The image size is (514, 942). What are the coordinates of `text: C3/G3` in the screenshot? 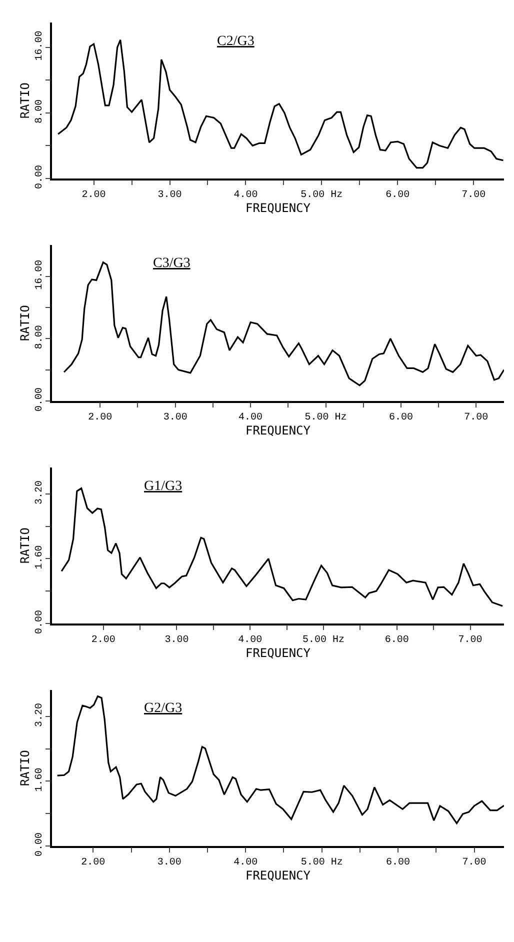 It's located at (171, 263).